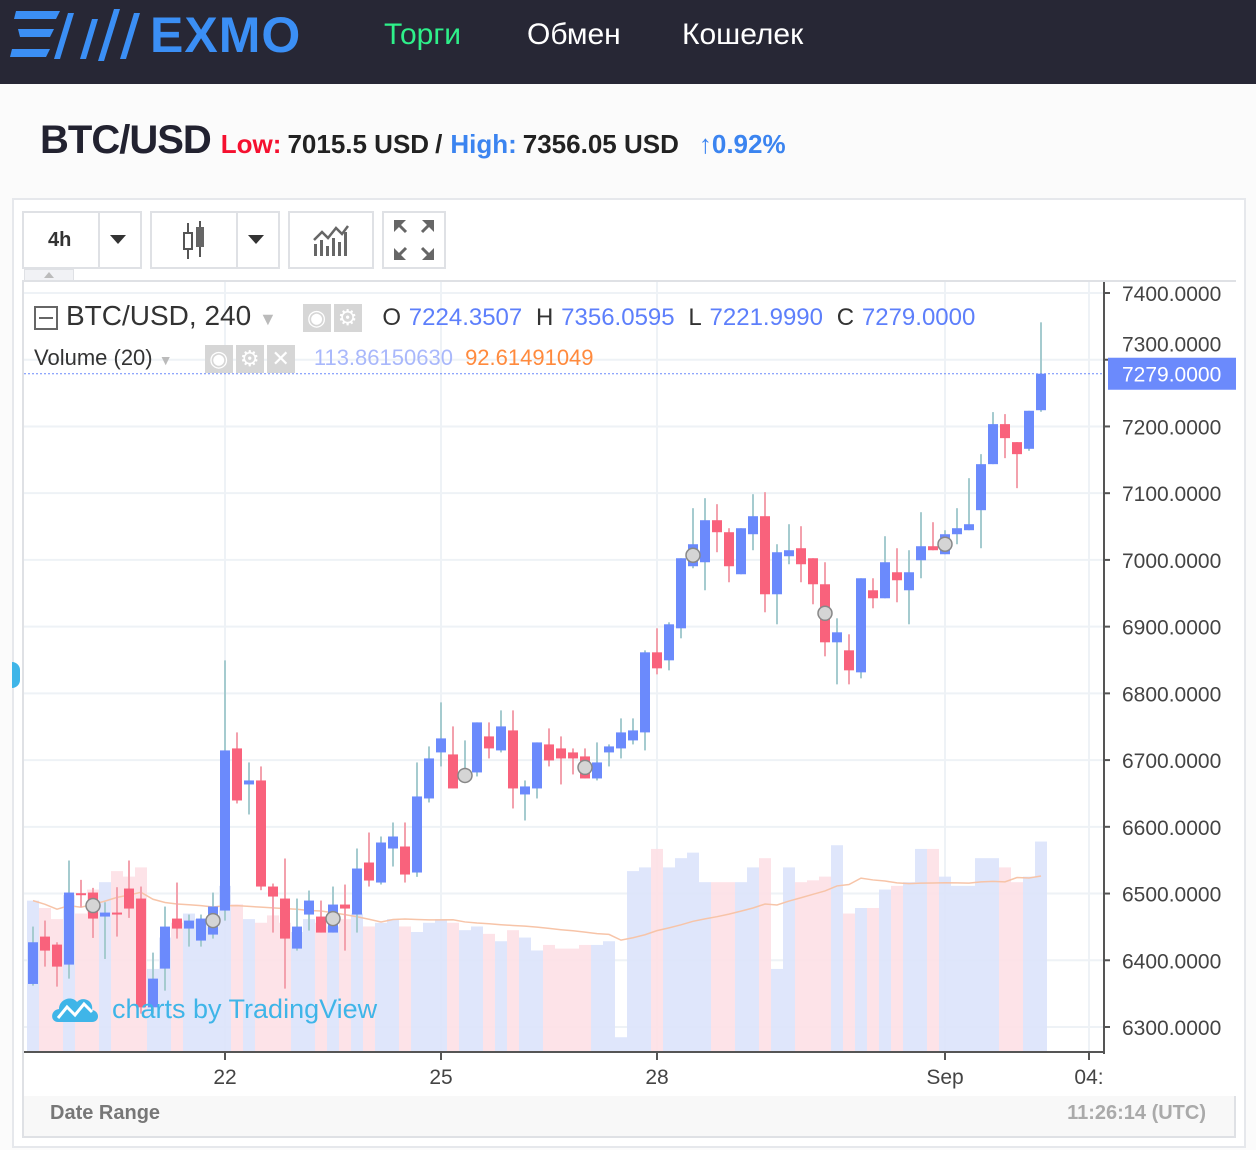  What do you see at coordinates (1171, 427) in the screenshot?
I see `price-tick-label: 7200.0000` at bounding box center [1171, 427].